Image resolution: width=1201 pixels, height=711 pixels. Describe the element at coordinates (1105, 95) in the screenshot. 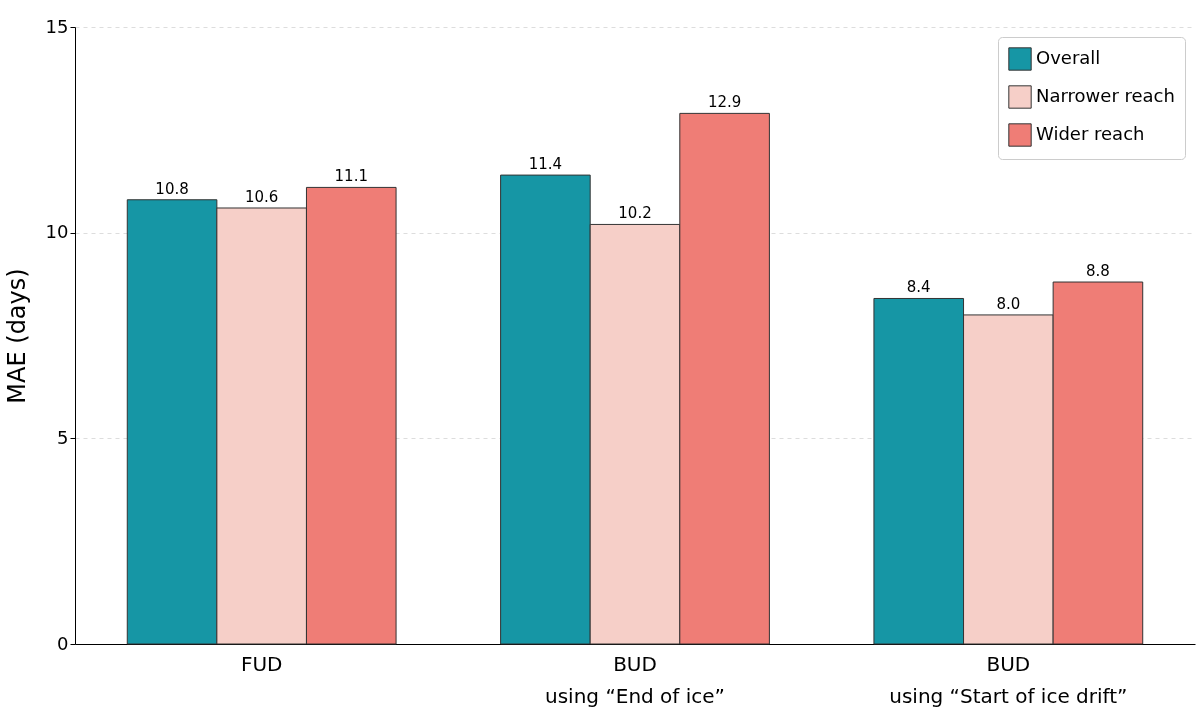

I see `legend-label: Narrower reach` at that location.